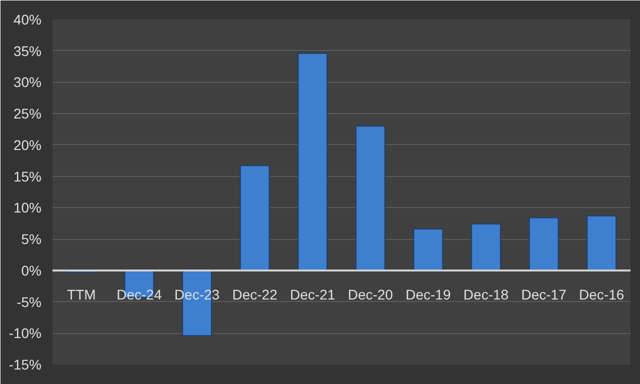 The image size is (640, 384). I want to click on y-tick-label: 5%, so click(31, 239).